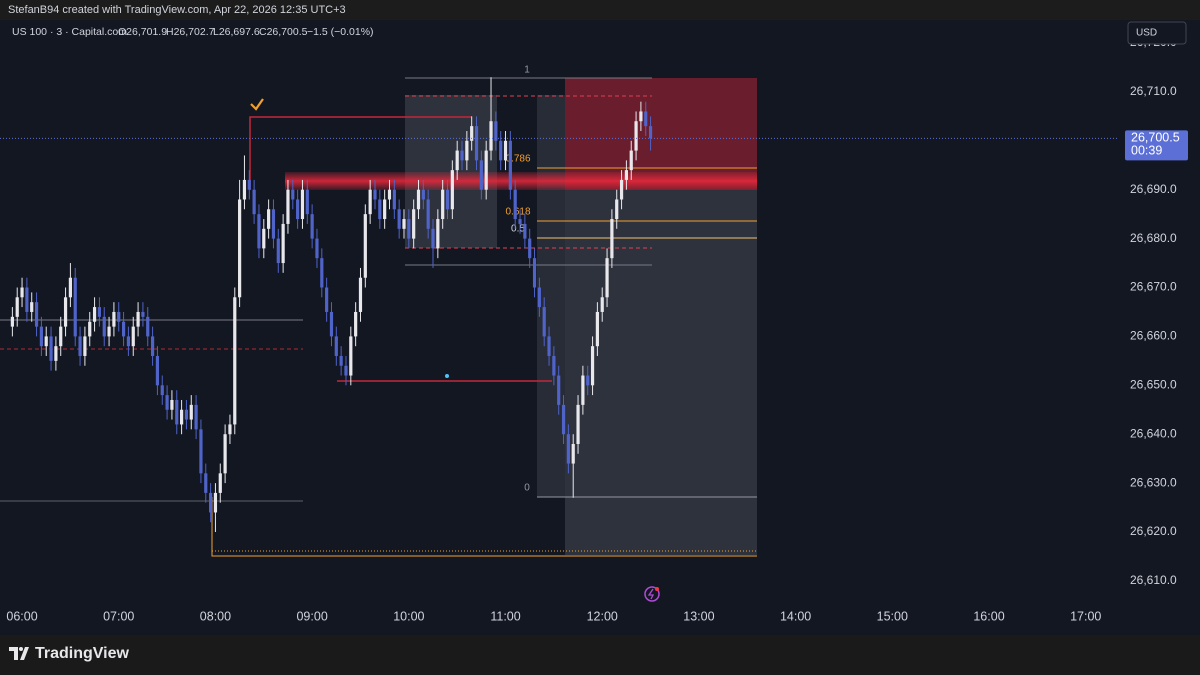 The image size is (1200, 675). I want to click on current-price-box, so click(1156, 145).